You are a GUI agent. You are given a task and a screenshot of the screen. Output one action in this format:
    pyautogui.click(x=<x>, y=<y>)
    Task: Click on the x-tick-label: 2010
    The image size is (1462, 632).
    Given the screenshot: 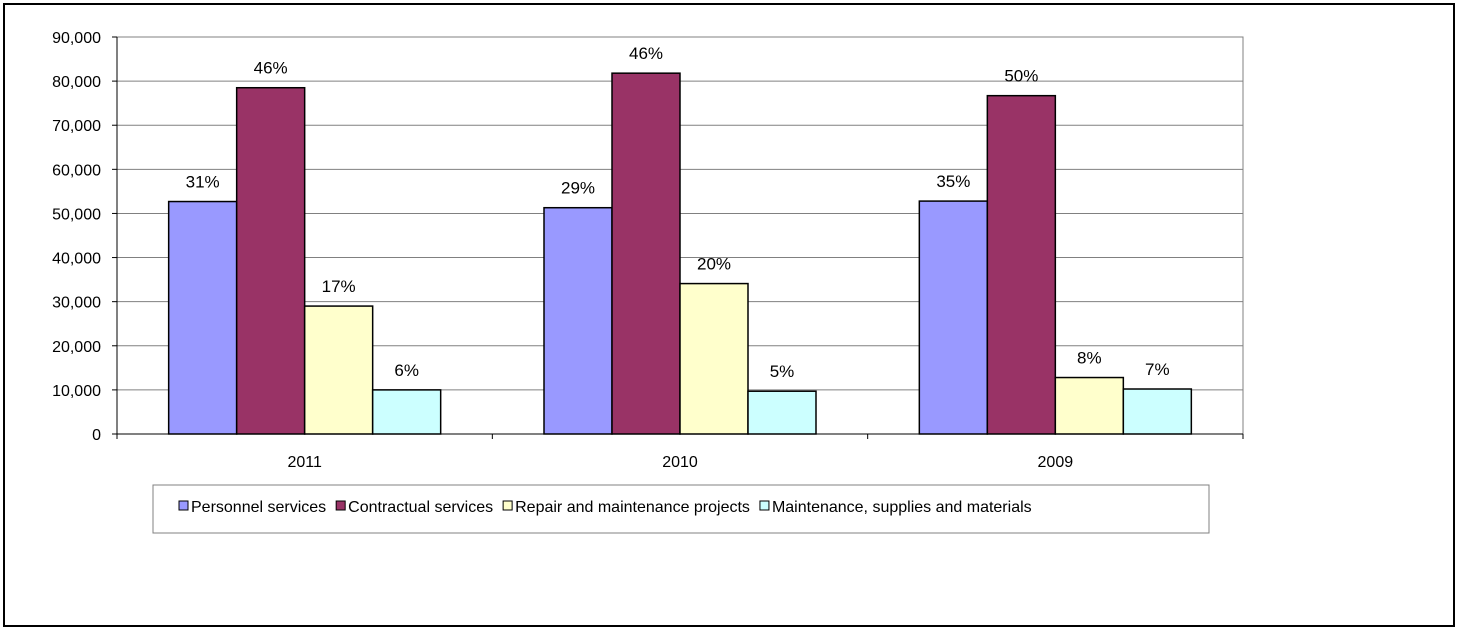 What is the action you would take?
    pyautogui.click(x=680, y=462)
    